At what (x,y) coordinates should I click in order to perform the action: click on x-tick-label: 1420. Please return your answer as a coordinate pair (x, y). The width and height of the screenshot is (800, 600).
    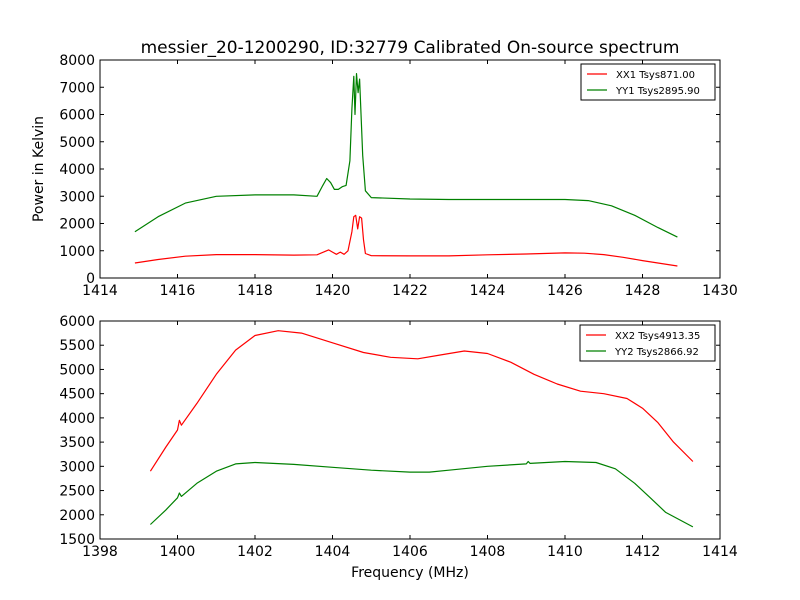
    Looking at the image, I should click on (333, 291).